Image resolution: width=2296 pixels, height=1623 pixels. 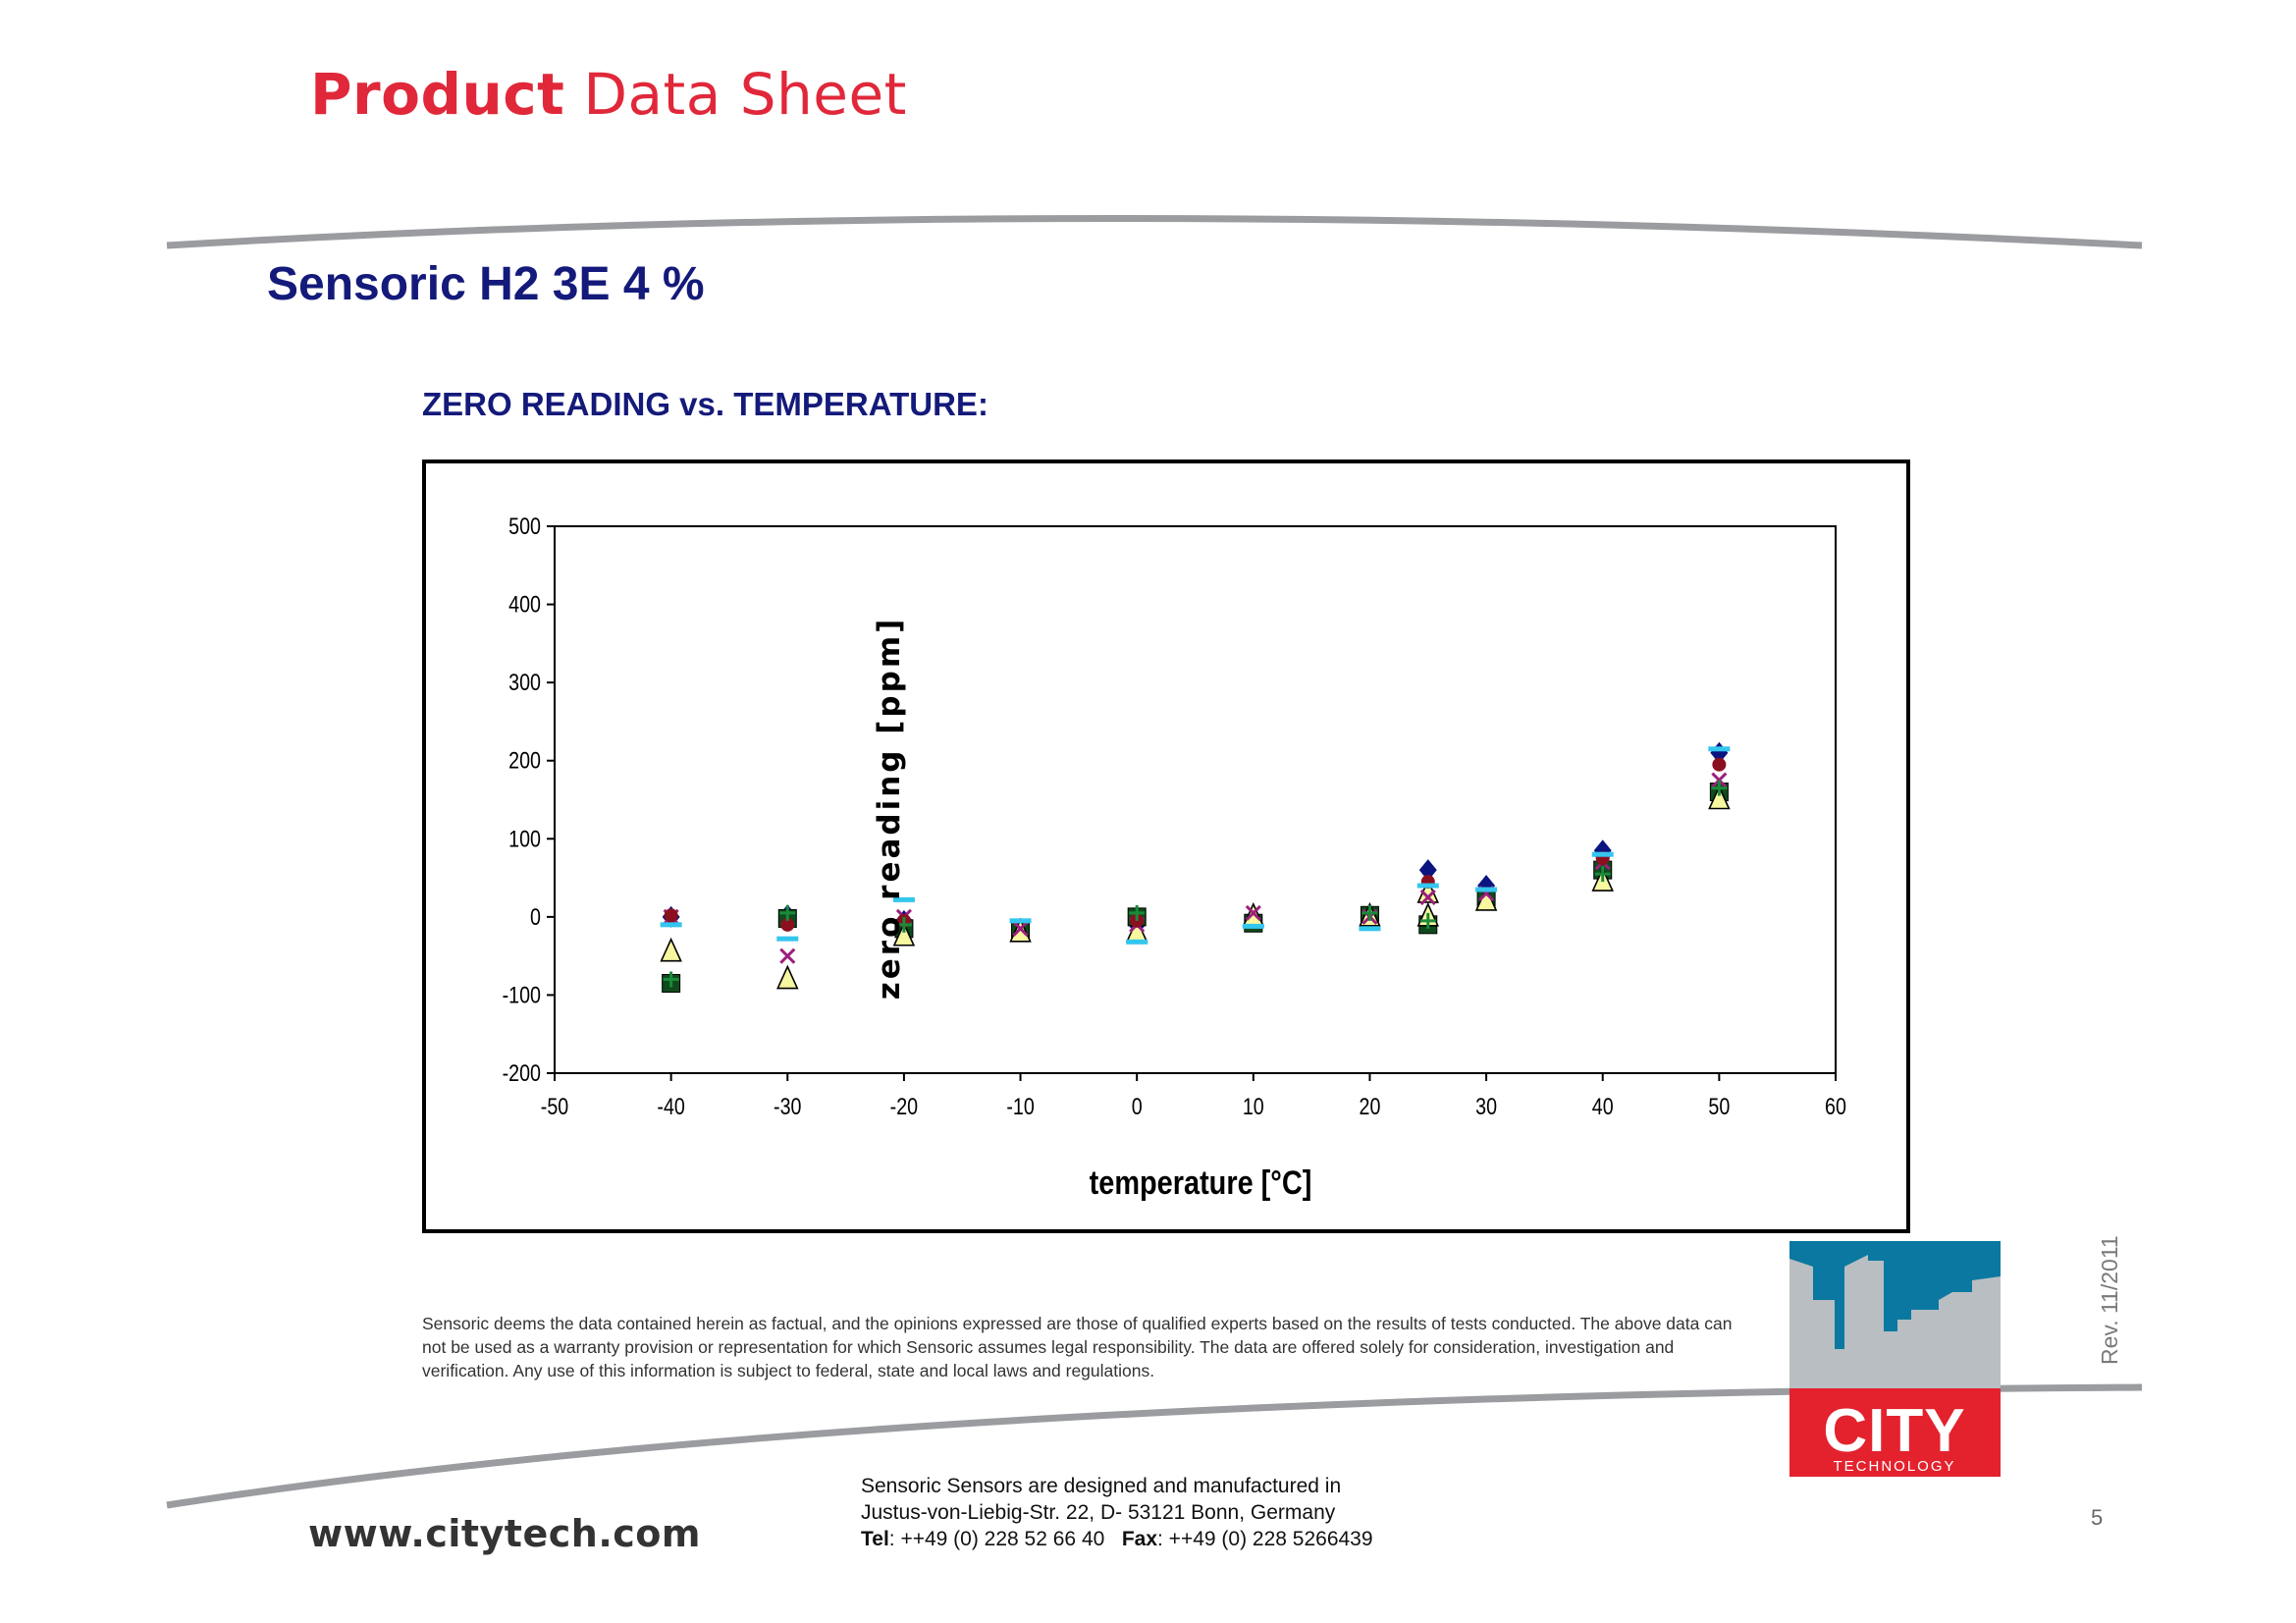 What do you see at coordinates (787, 1106) in the screenshot?
I see `x-tick-label: -30` at bounding box center [787, 1106].